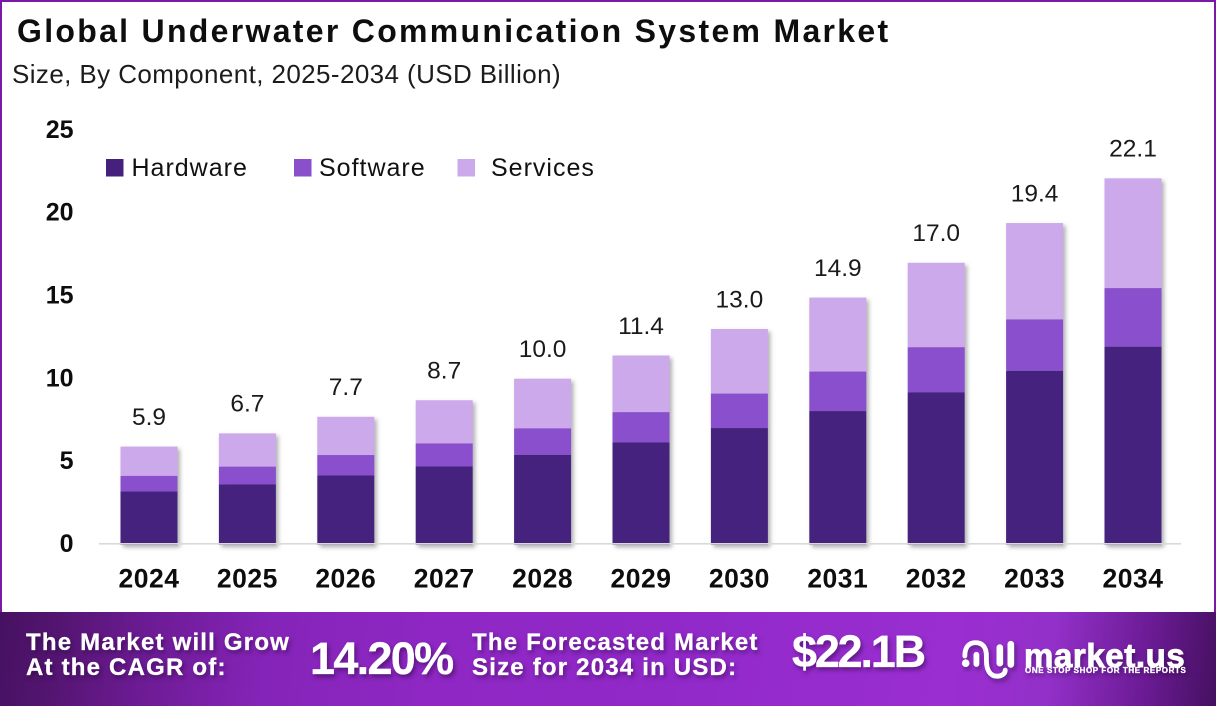 This screenshot has height=706, width=1216. Describe the element at coordinates (60, 378) in the screenshot. I see `svg-text: 10` at that location.